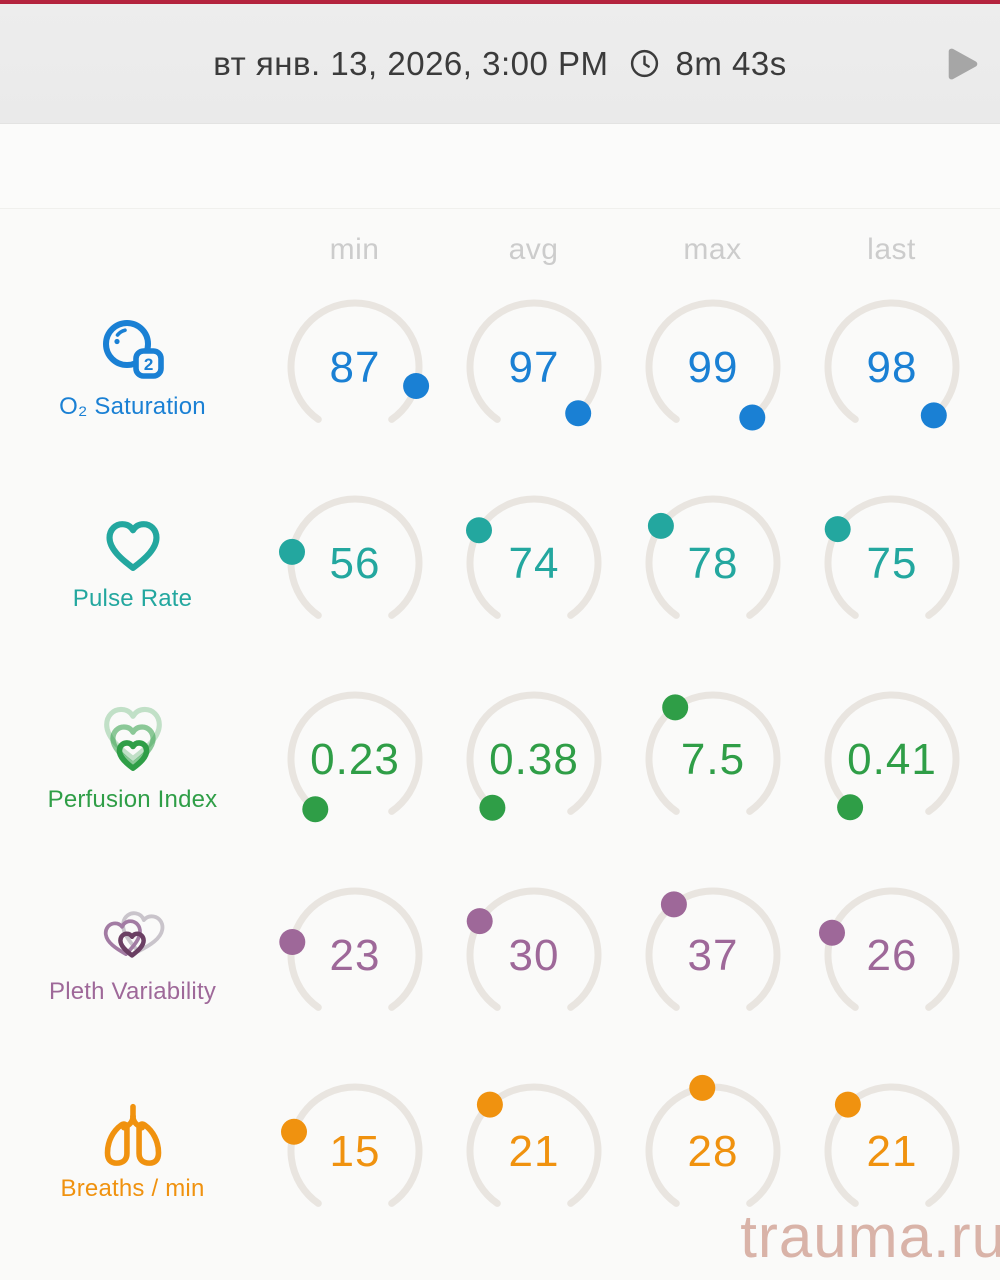 This screenshot has width=1000, height=1280. I want to click on gauge-dial: 75, so click(891, 557).